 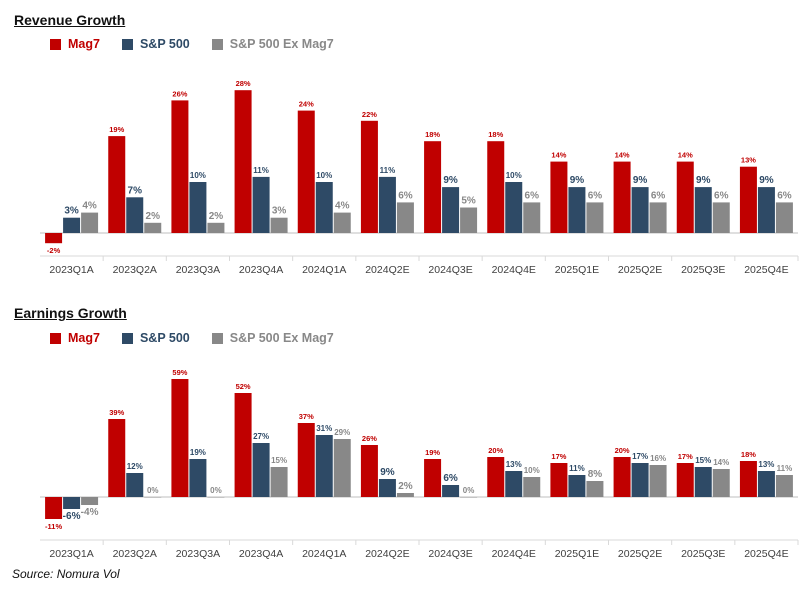 I want to click on bar-sp500-2024Q3E, so click(x=451, y=210).